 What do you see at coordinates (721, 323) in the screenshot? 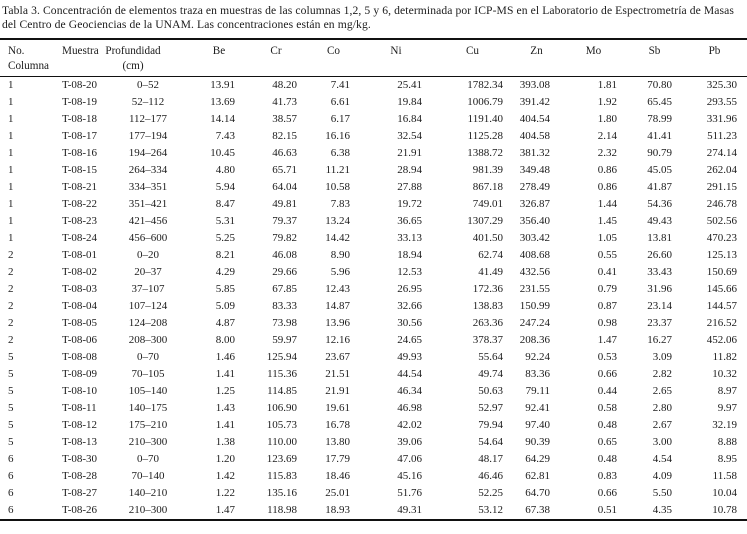
I see `cell: 216.52` at bounding box center [721, 323].